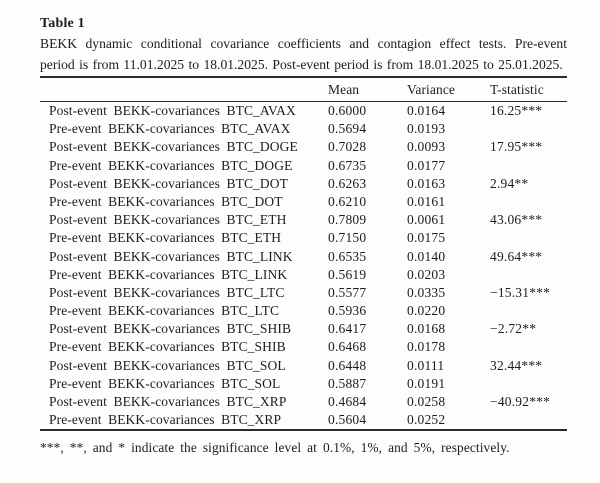 The width and height of the screenshot is (600, 483). What do you see at coordinates (517, 89) in the screenshot?
I see `header-t-statistic: T-statistic` at bounding box center [517, 89].